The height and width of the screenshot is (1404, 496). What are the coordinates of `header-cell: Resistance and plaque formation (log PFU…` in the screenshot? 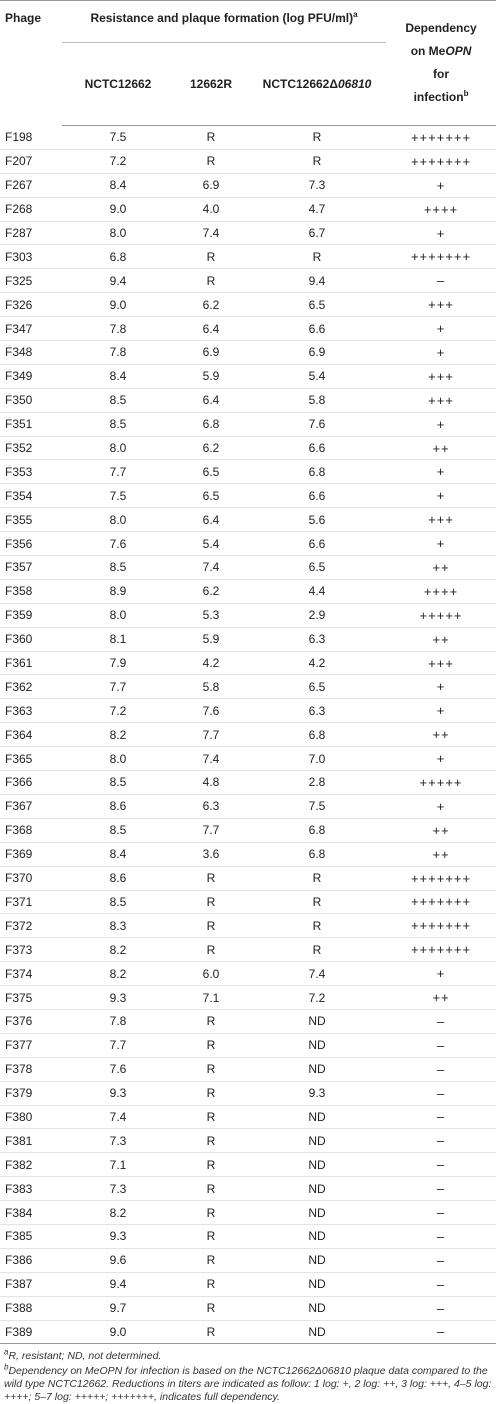 It's located at (224, 21).